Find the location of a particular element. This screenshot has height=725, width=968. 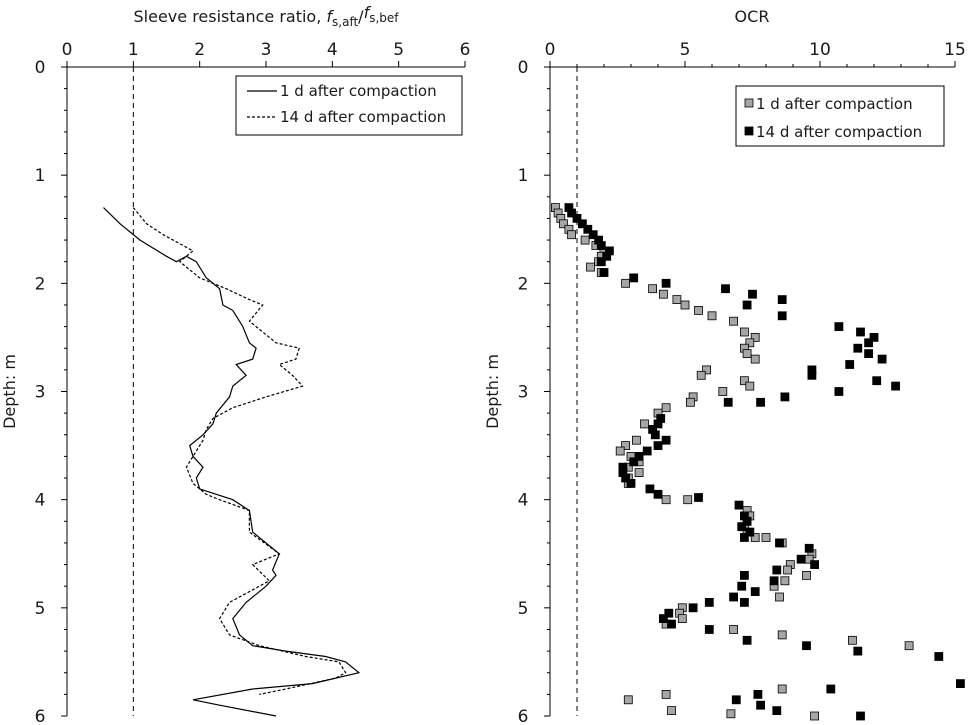

x-tick-label: 6 is located at coordinates (465, 50).